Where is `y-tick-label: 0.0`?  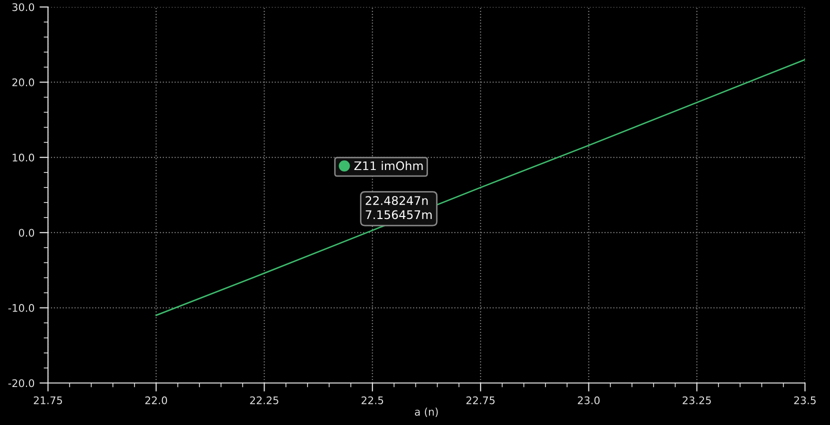
y-tick-label: 0.0 is located at coordinates (26, 232).